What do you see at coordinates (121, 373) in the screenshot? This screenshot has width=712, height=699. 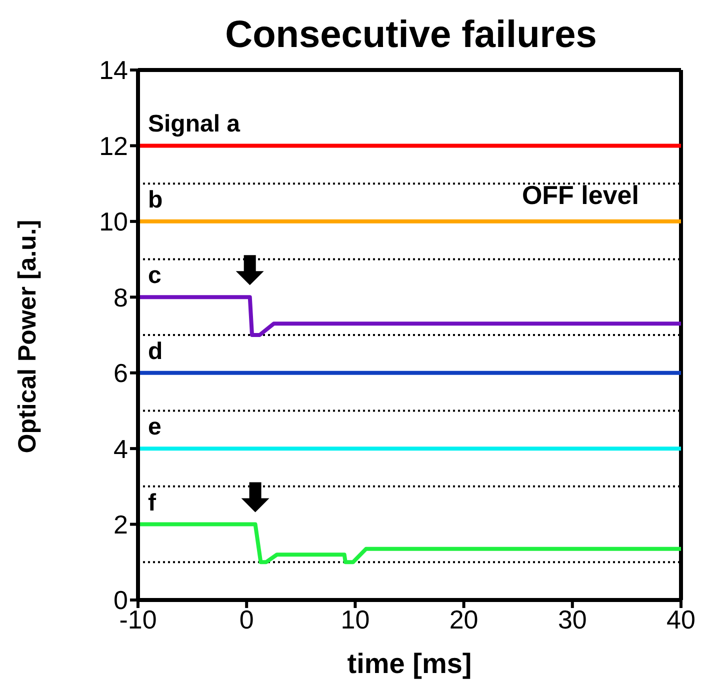 I see `y-tick-label: 6` at bounding box center [121, 373].